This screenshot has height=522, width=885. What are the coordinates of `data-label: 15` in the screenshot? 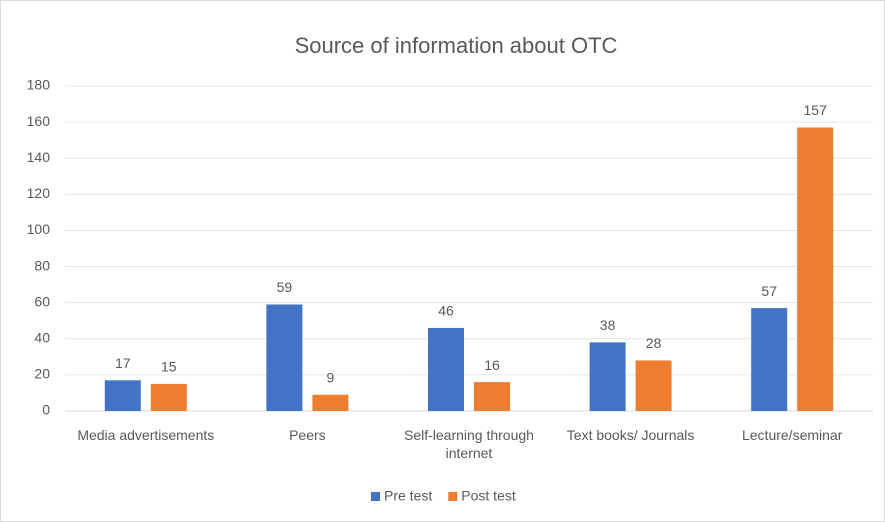 It's located at (169, 367).